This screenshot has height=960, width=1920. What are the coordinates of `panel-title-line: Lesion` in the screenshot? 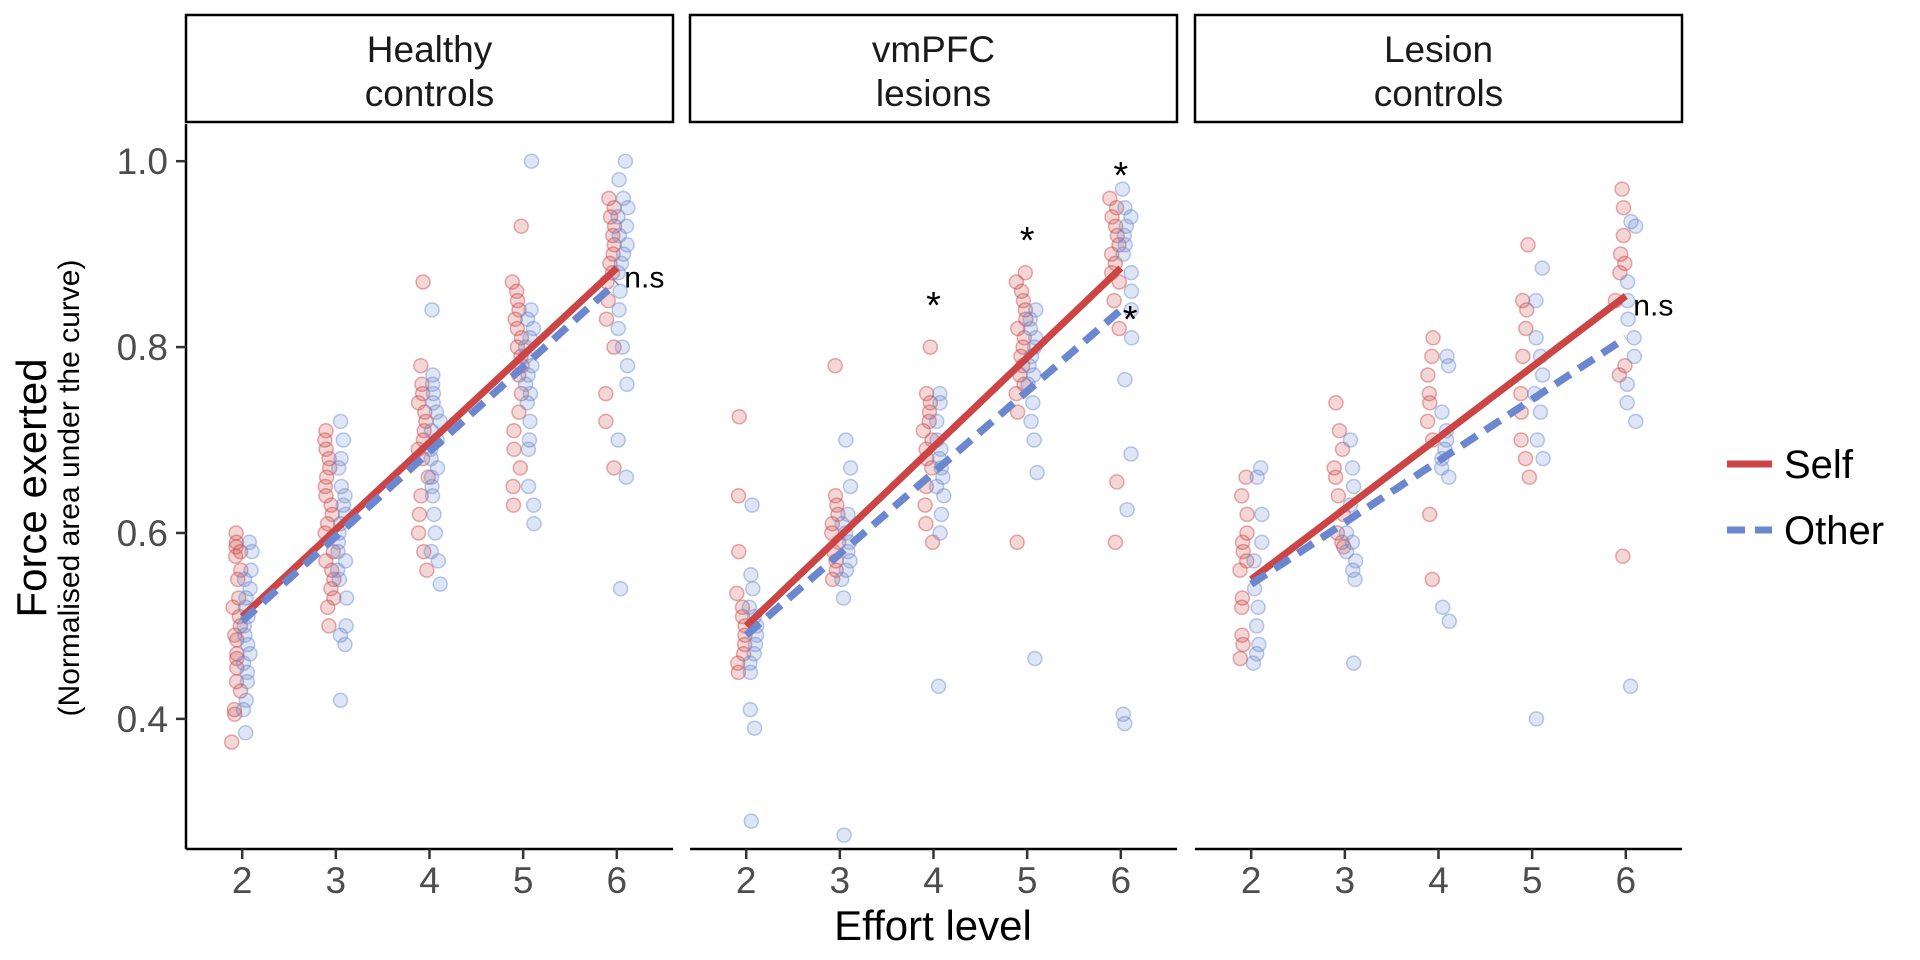 It's located at (1438, 49).